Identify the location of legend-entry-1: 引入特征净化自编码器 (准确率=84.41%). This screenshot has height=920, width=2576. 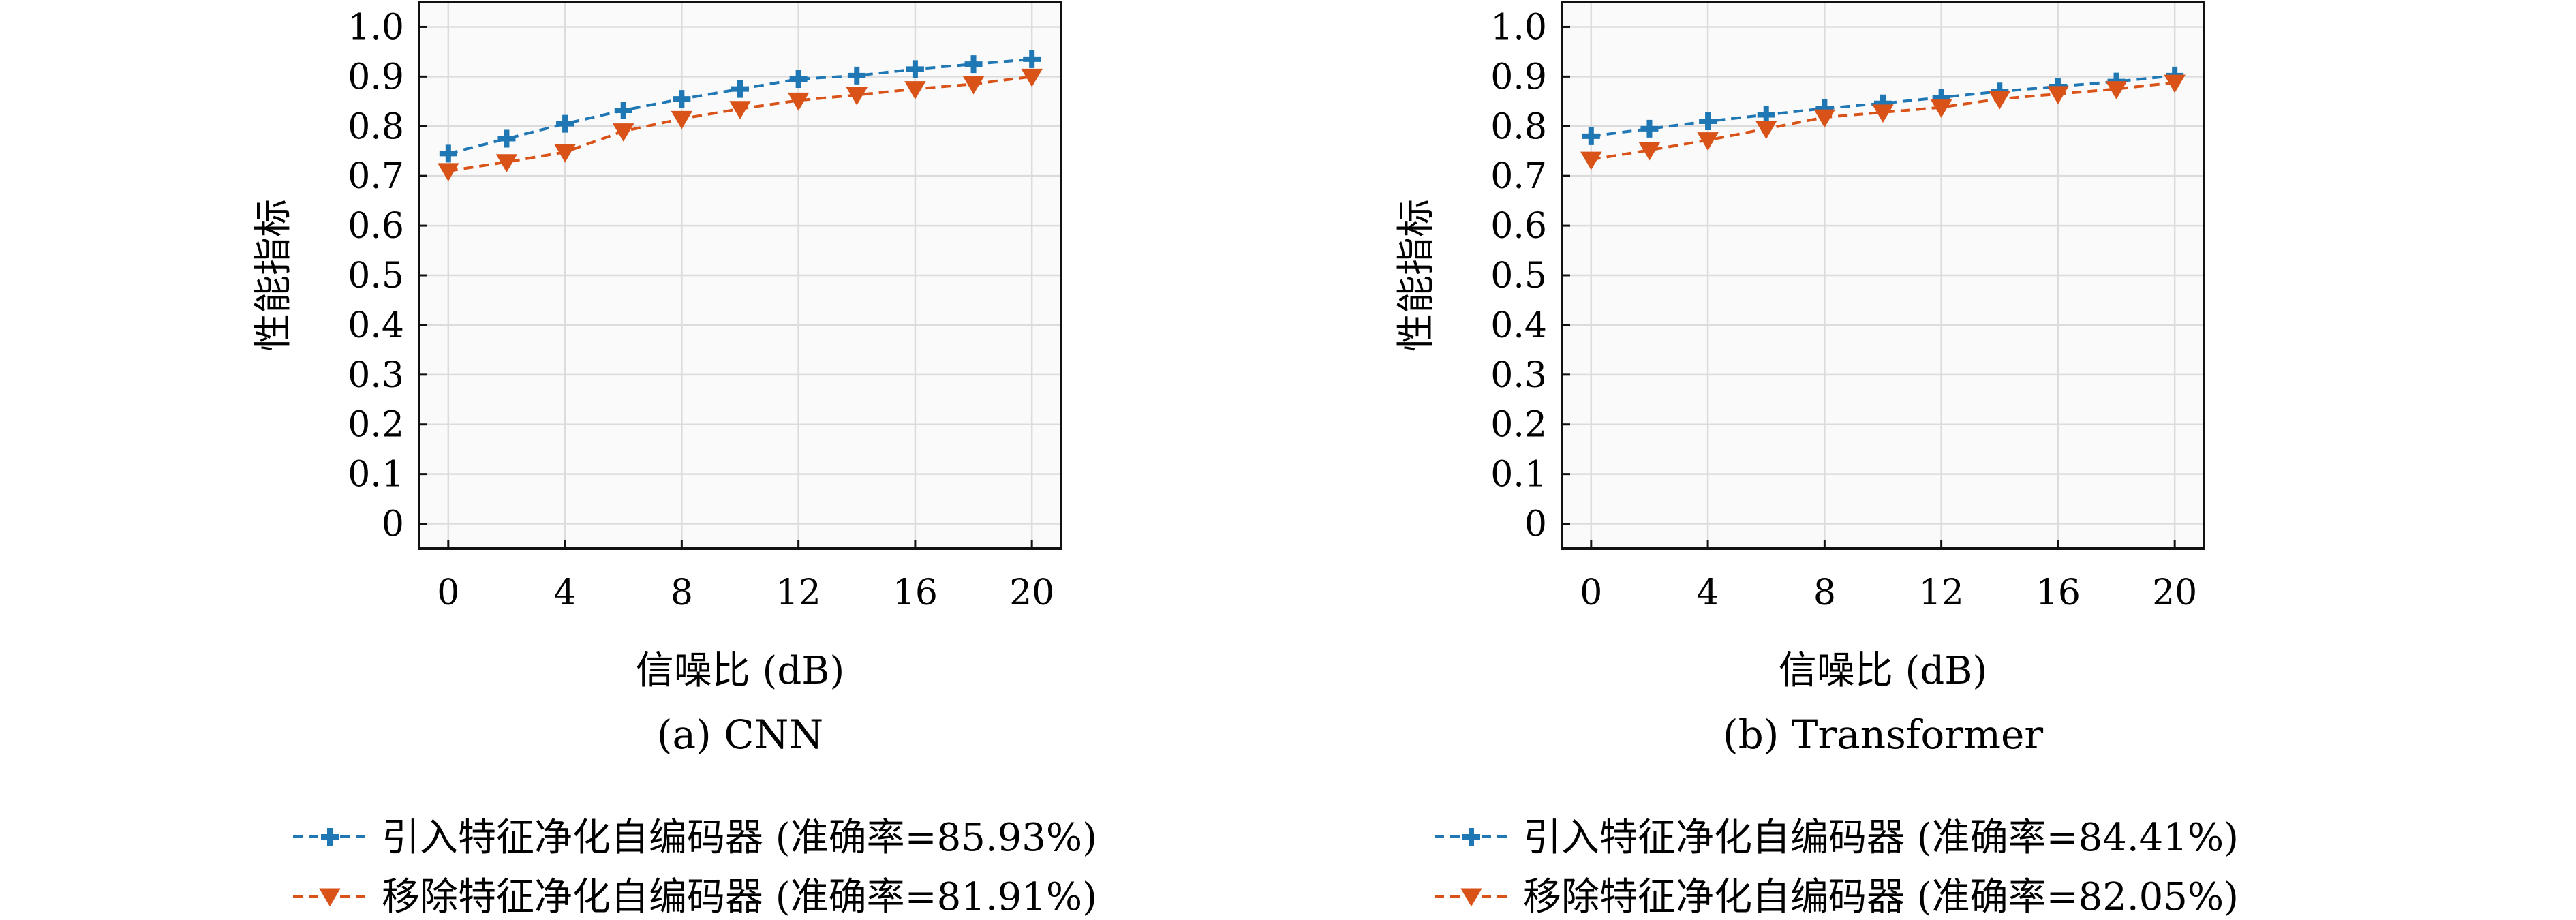
(1837, 838).